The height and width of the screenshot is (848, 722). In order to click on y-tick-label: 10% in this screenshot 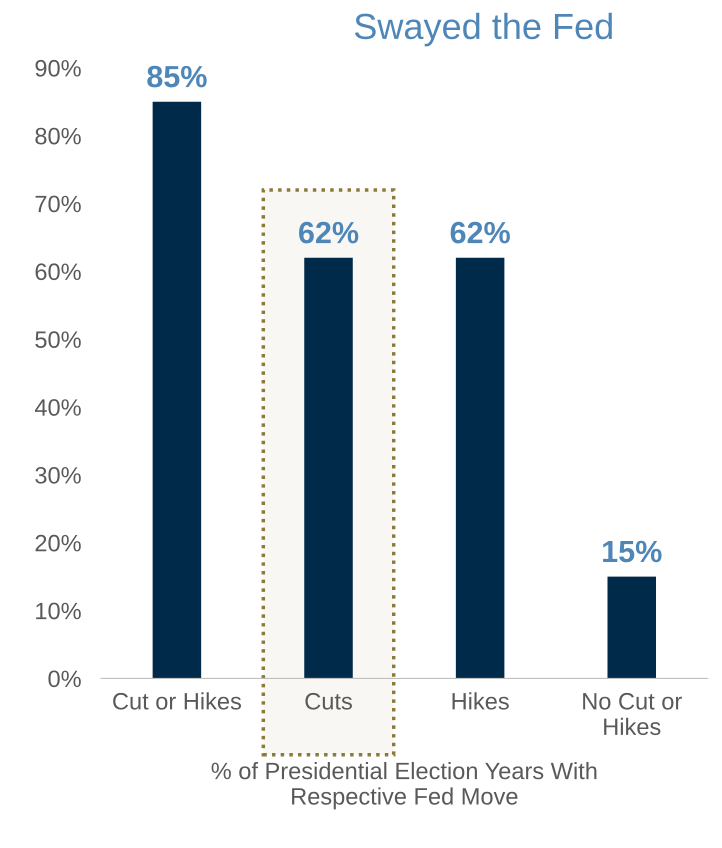, I will do `click(58, 611)`.